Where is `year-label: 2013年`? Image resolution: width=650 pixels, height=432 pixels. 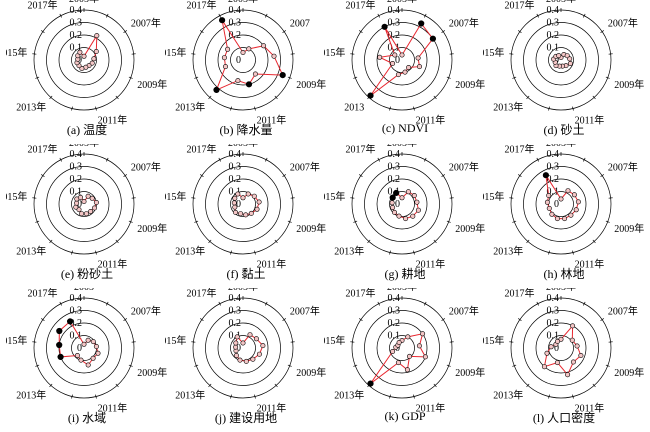 year-label: 2013年 is located at coordinates (190, 395).